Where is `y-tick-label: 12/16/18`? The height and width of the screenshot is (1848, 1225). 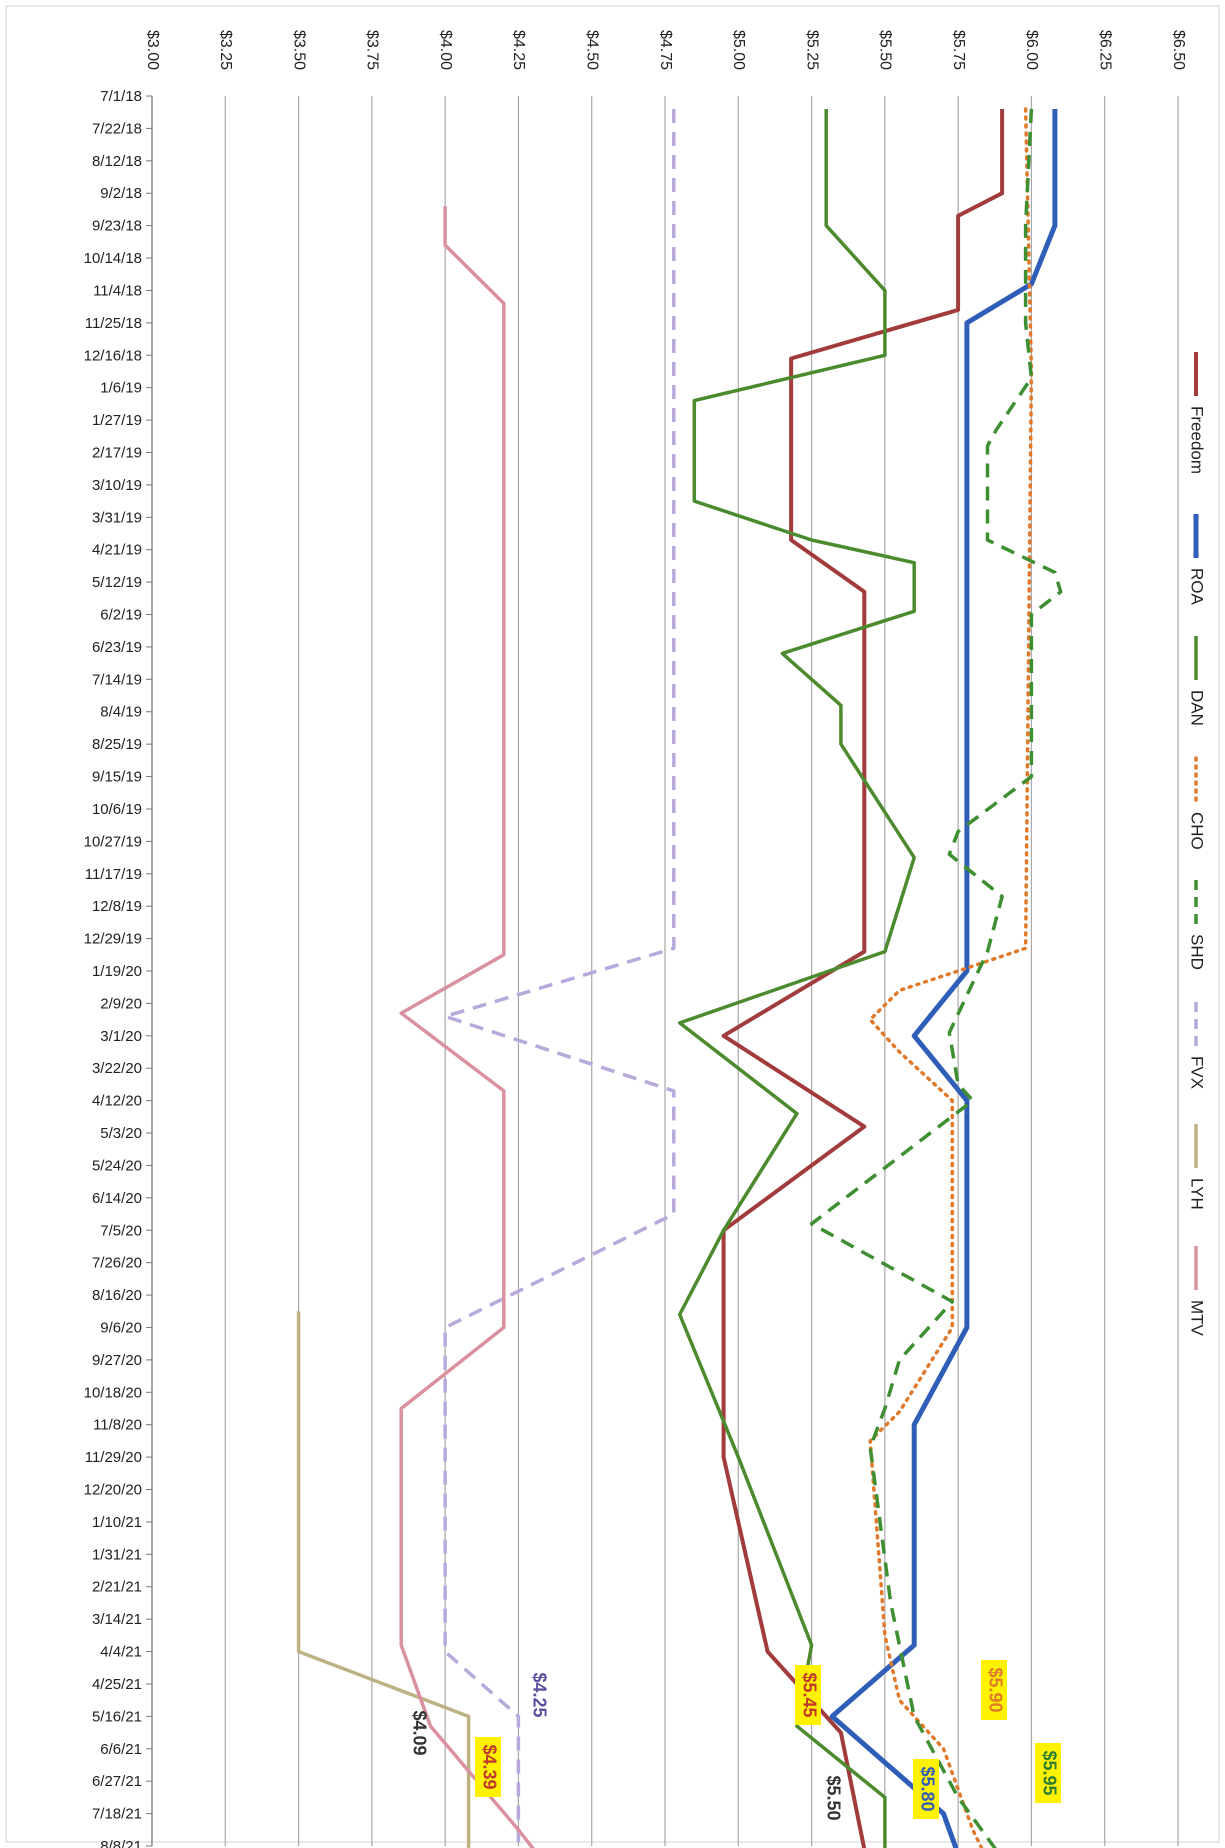 y-tick-label: 12/16/18 is located at coordinates (113, 355).